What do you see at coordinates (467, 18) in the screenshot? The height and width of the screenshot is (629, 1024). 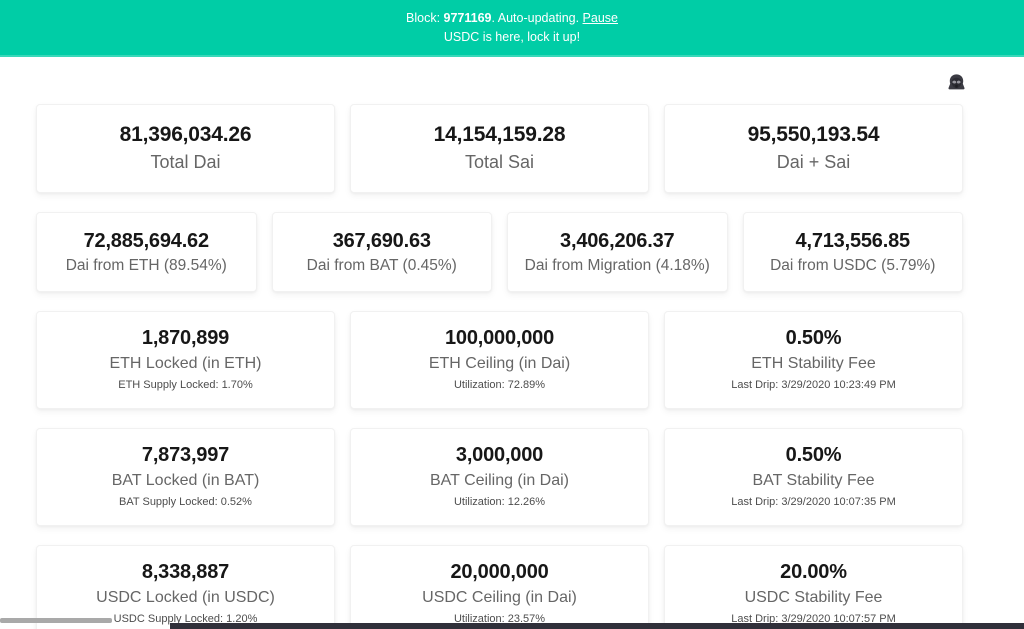 I see `block-number: 9771169` at bounding box center [467, 18].